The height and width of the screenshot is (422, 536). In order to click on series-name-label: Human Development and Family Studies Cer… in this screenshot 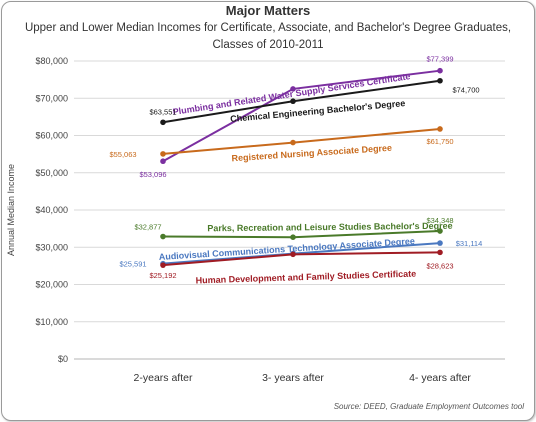, I will do `click(306, 277)`.